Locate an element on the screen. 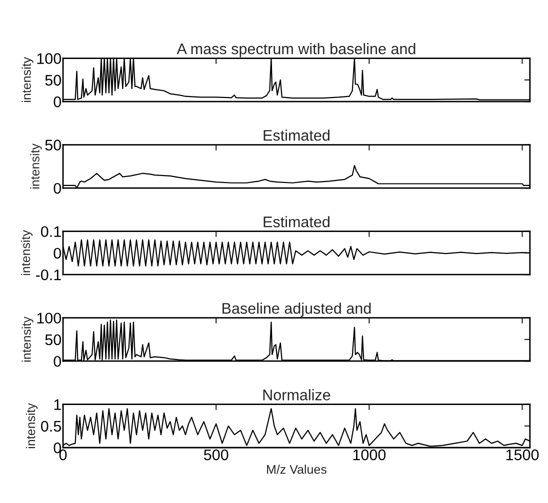 Image resolution: width=548 pixels, height=503 pixels. y-tick-label: 0.1 is located at coordinates (50, 232).